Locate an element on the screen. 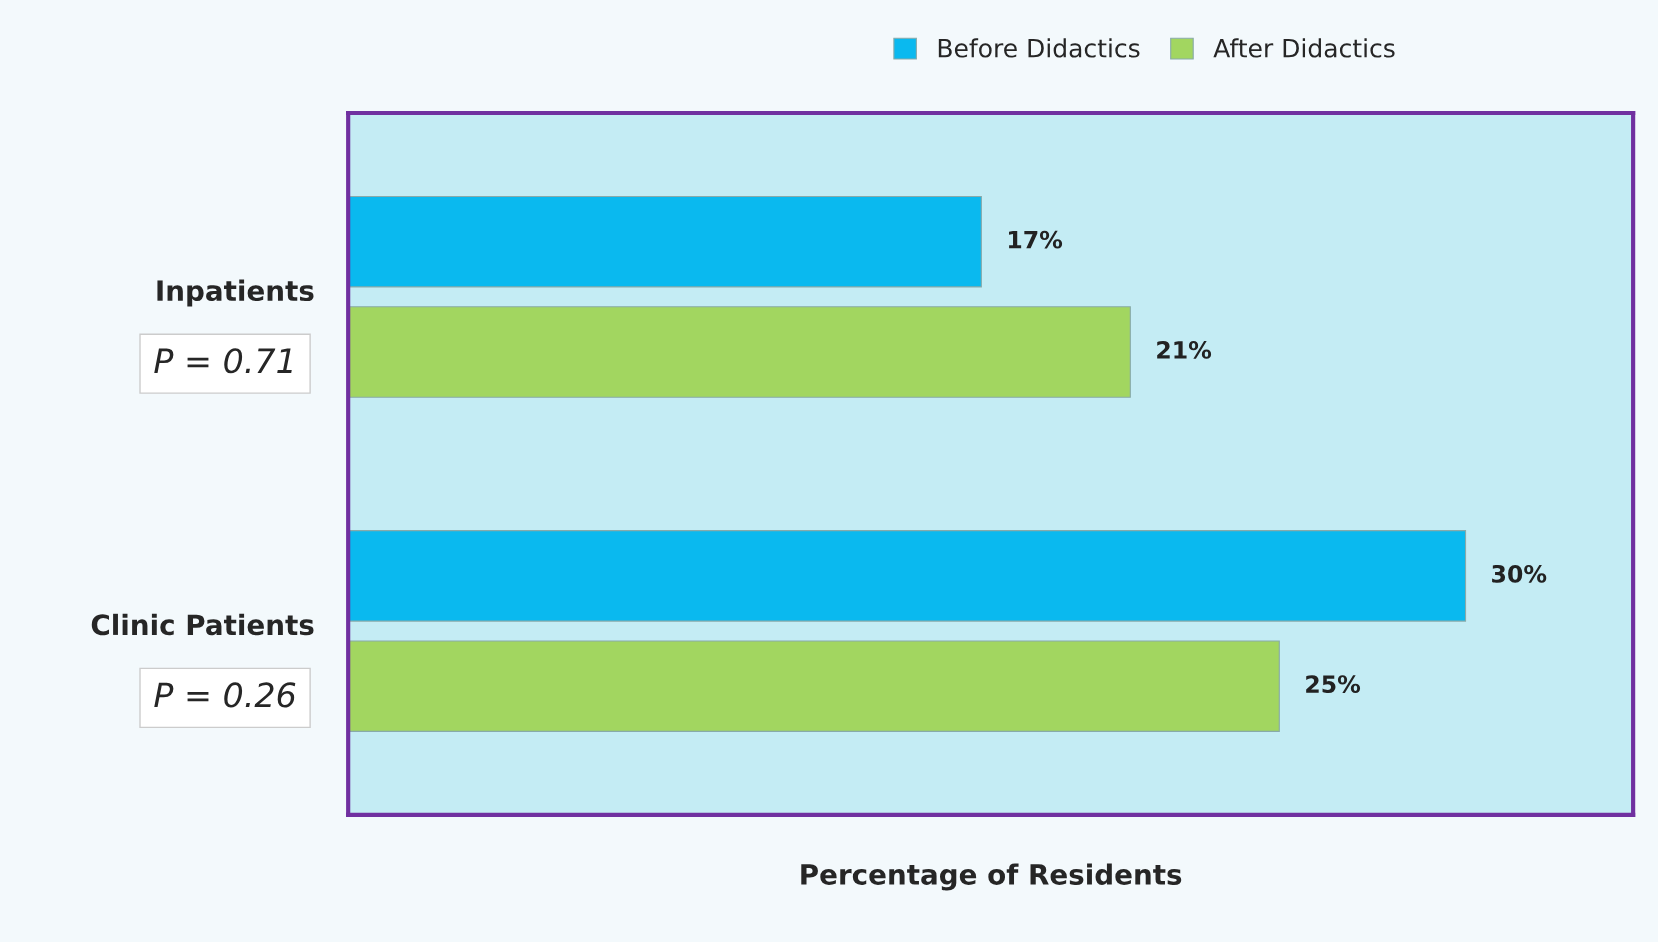 This screenshot has width=1658, height=942. text: P = 0.71 is located at coordinates (223, 361).